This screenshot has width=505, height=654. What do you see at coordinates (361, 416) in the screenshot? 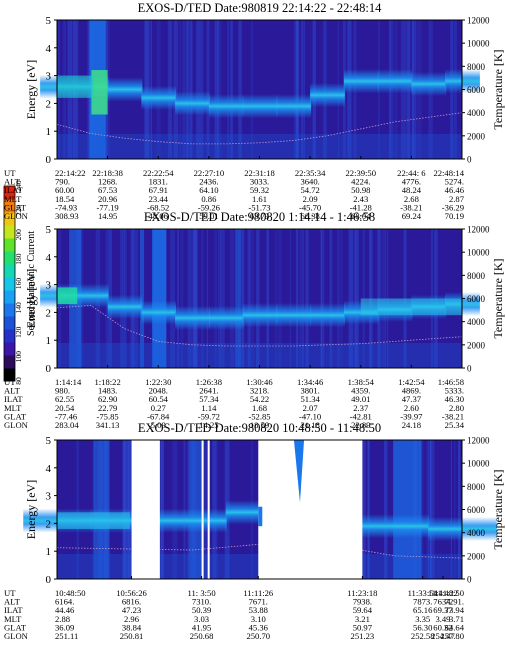
I see `orbit-table-cell: -42.81` at bounding box center [361, 416].